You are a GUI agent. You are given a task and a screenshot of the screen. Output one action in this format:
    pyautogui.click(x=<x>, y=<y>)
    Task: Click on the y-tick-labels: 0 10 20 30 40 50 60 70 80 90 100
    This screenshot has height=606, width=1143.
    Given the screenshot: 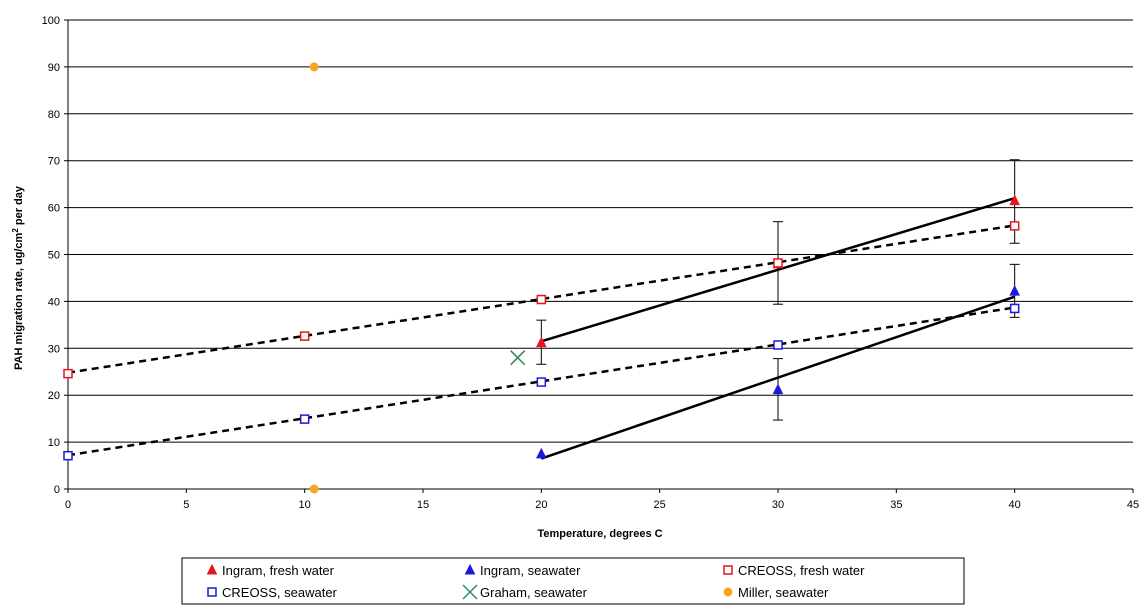 What is the action you would take?
    pyautogui.click(x=51, y=255)
    